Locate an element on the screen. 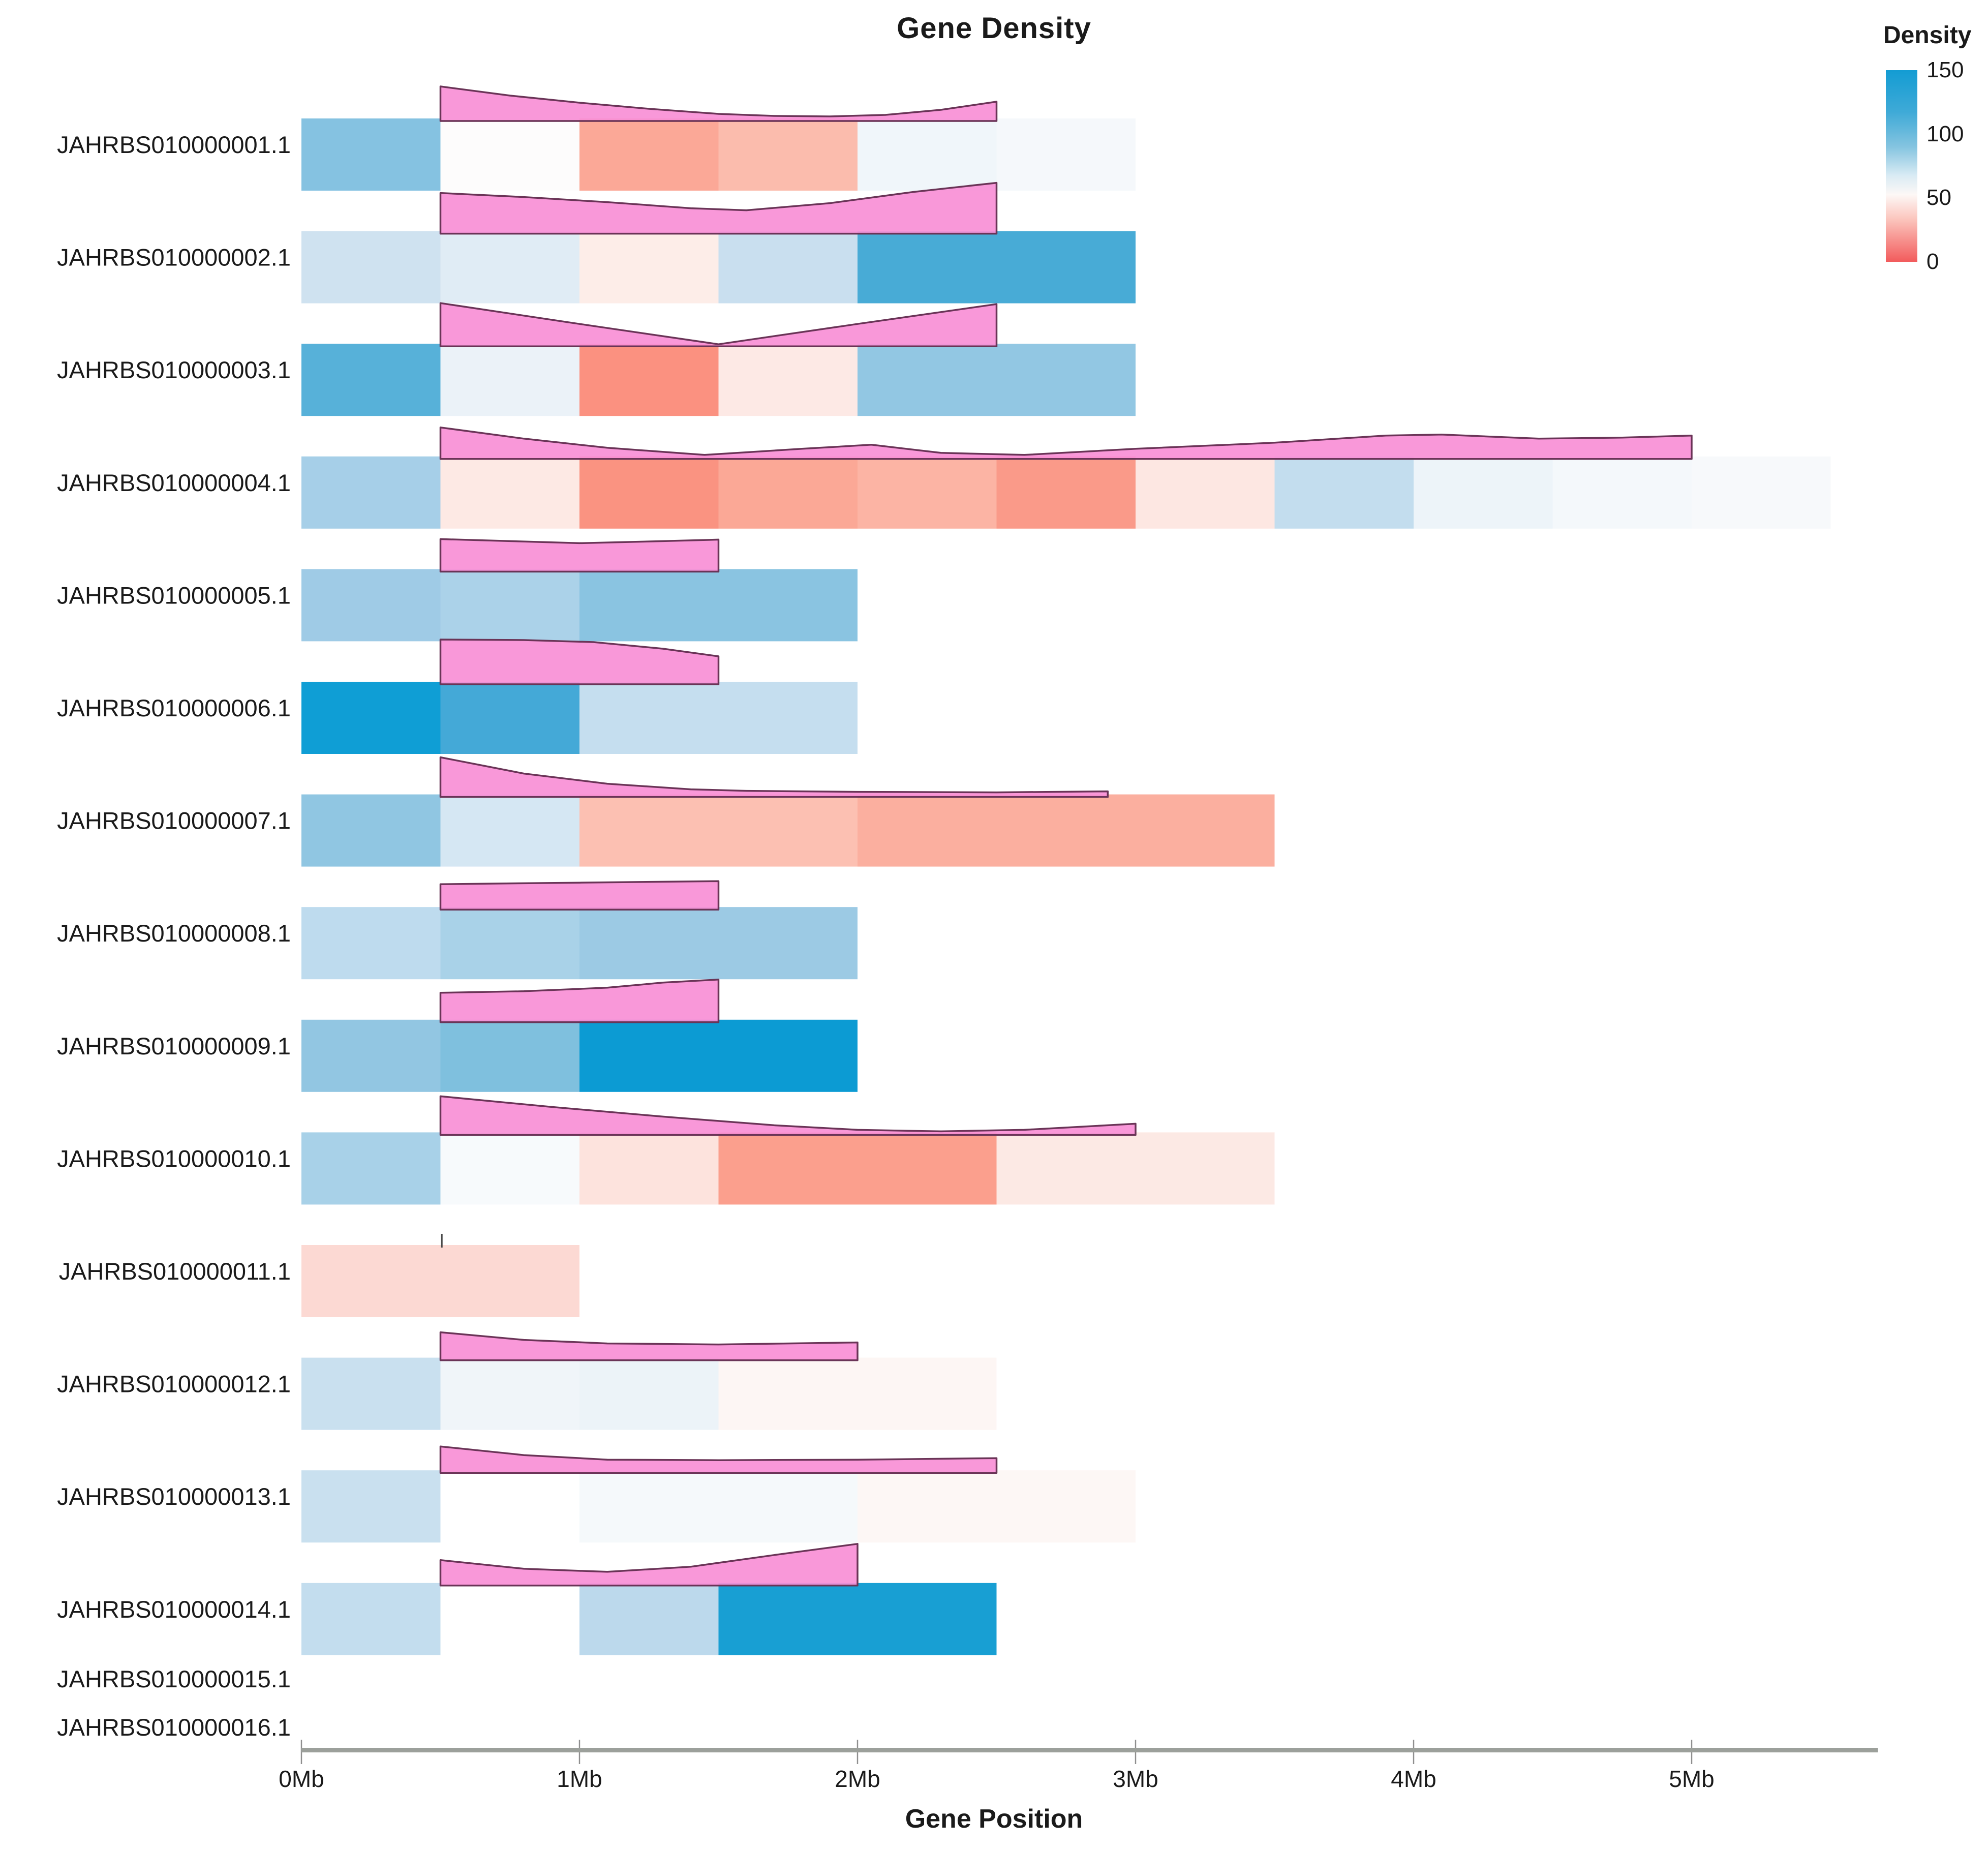  row-label: JAHRBS010000007.1 is located at coordinates (174, 820).